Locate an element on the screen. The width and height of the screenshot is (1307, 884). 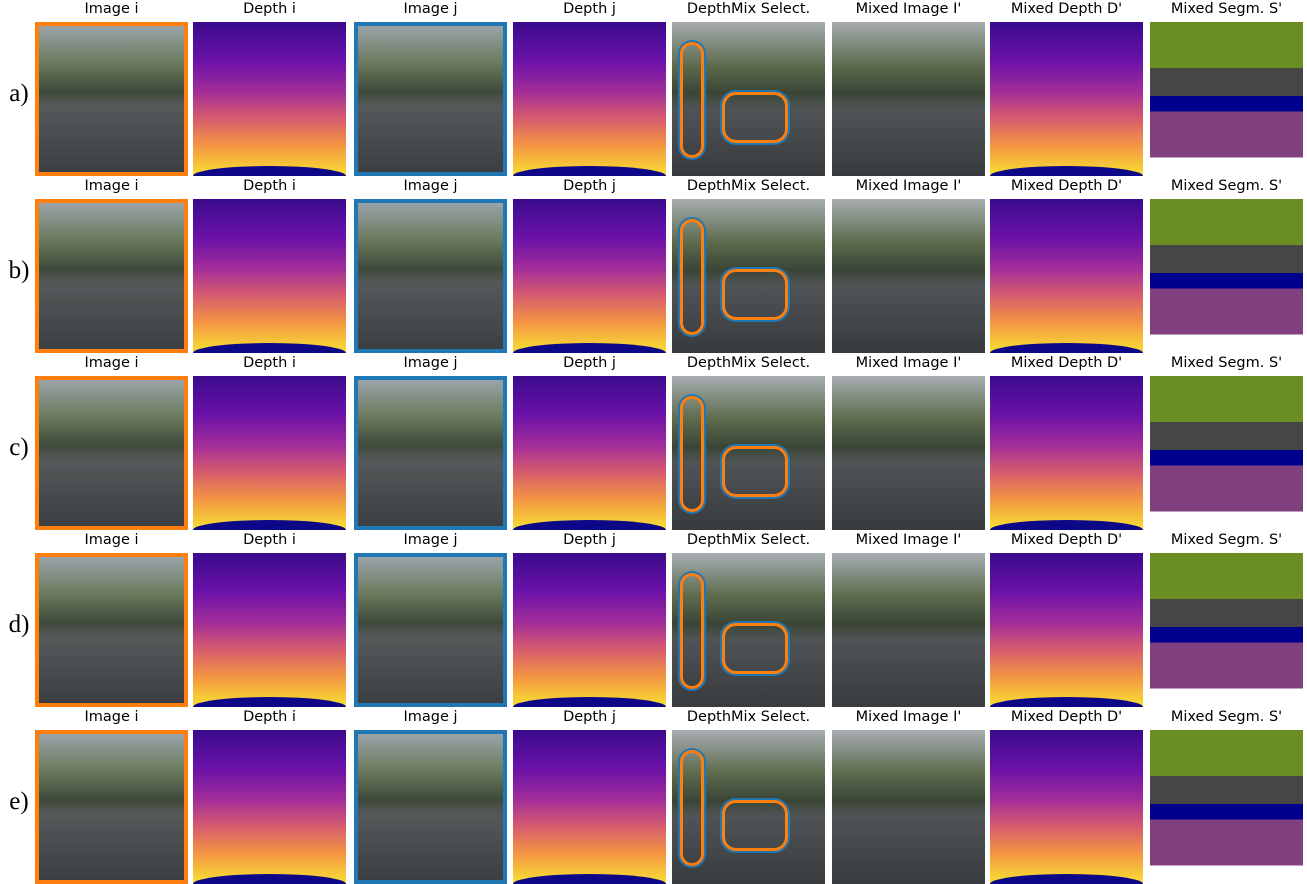
row-label: d) is located at coordinates (19, 624).